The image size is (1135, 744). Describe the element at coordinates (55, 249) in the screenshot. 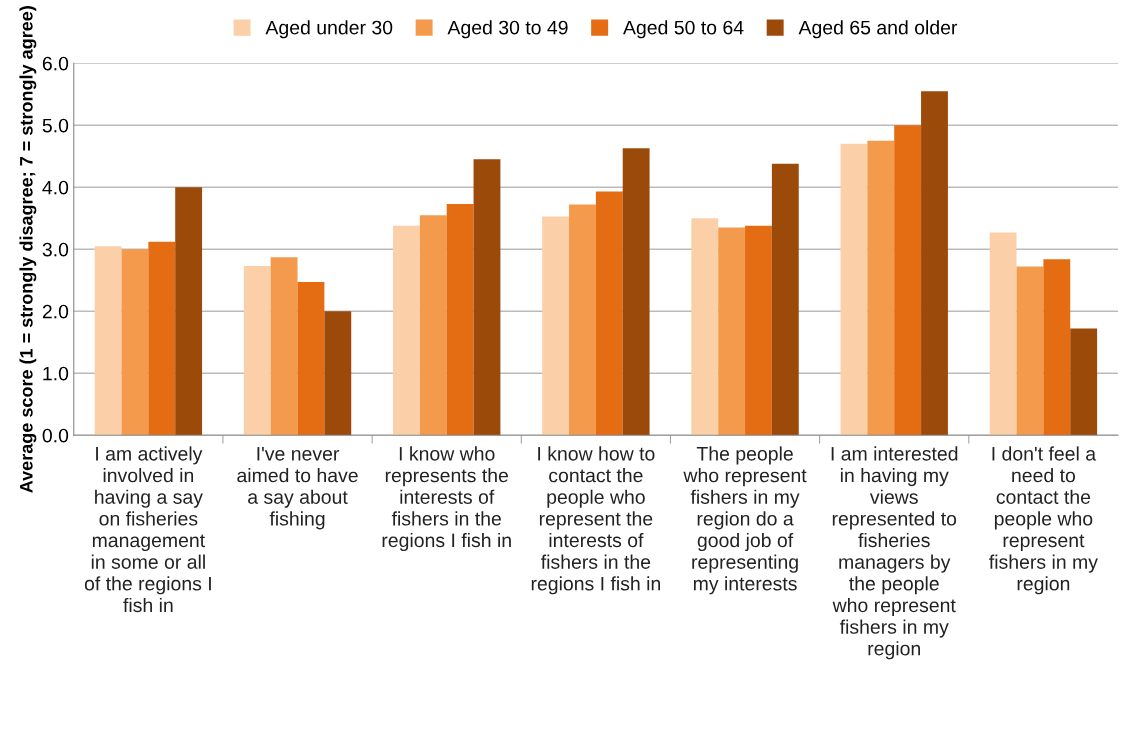

I see `y-tick-label: 3.0` at that location.